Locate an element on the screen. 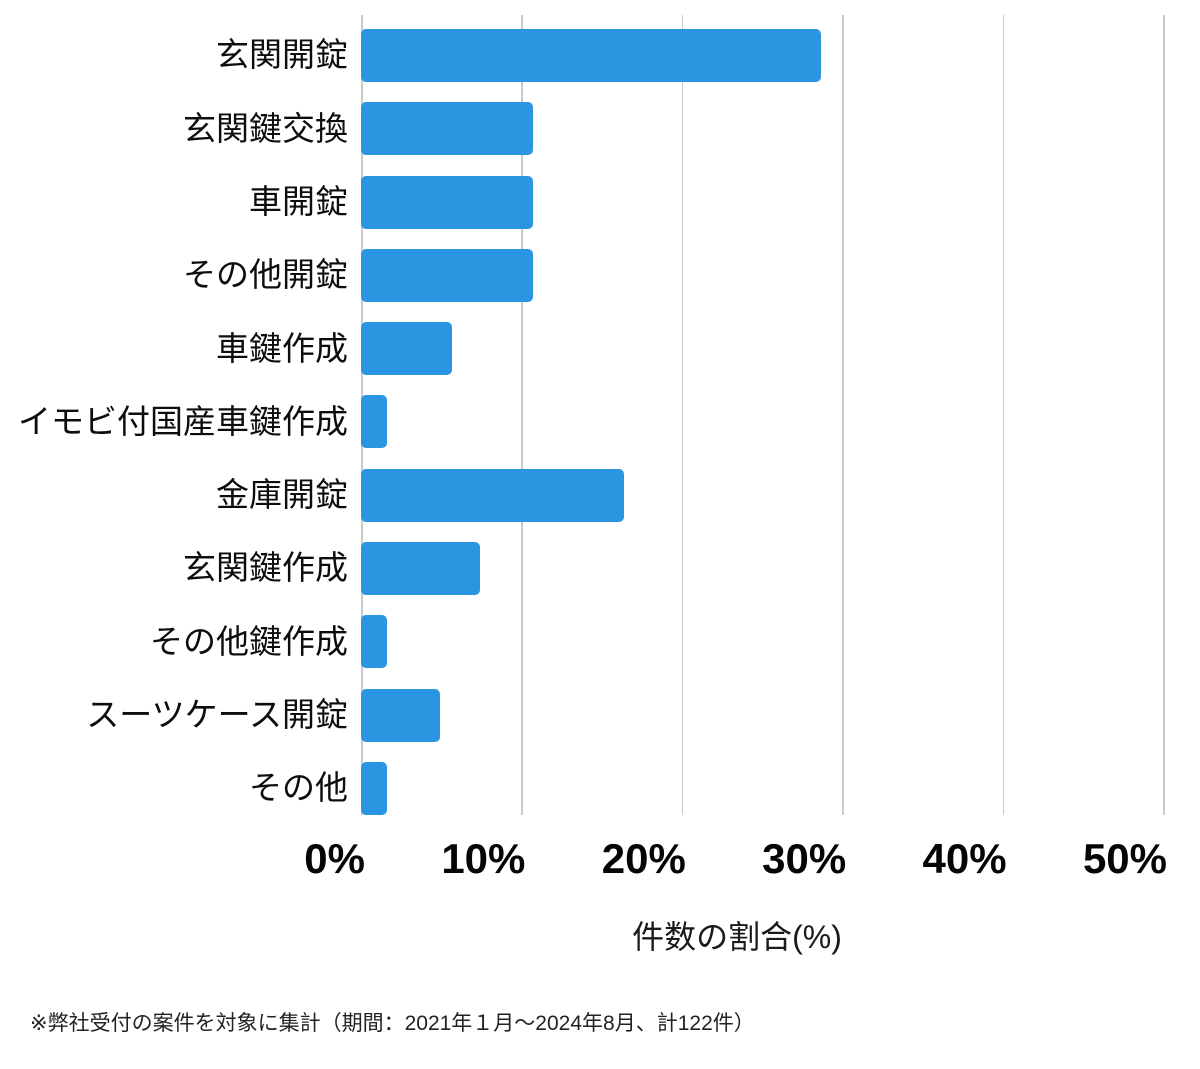  bar-玄関鍵交換 is located at coordinates (447, 129).